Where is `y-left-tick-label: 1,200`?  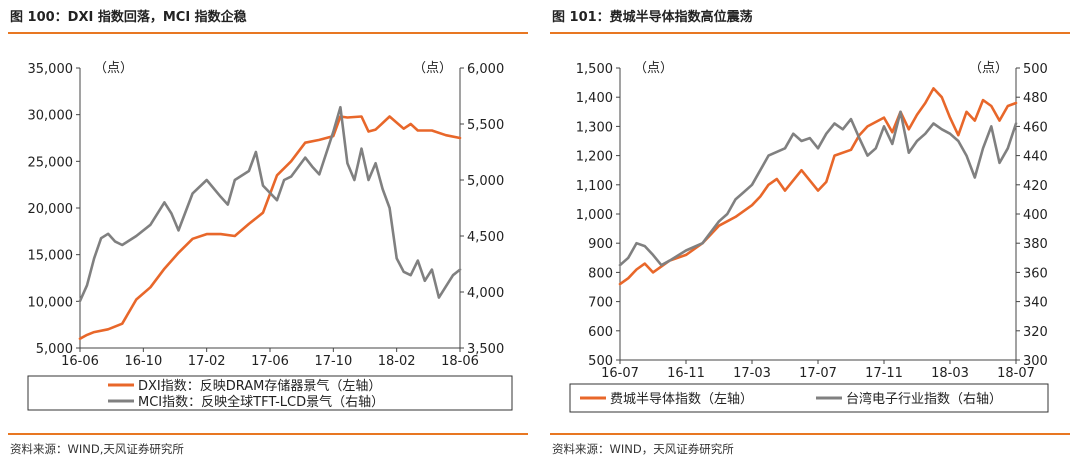 y-left-tick-label: 1,200 is located at coordinates (594, 157).